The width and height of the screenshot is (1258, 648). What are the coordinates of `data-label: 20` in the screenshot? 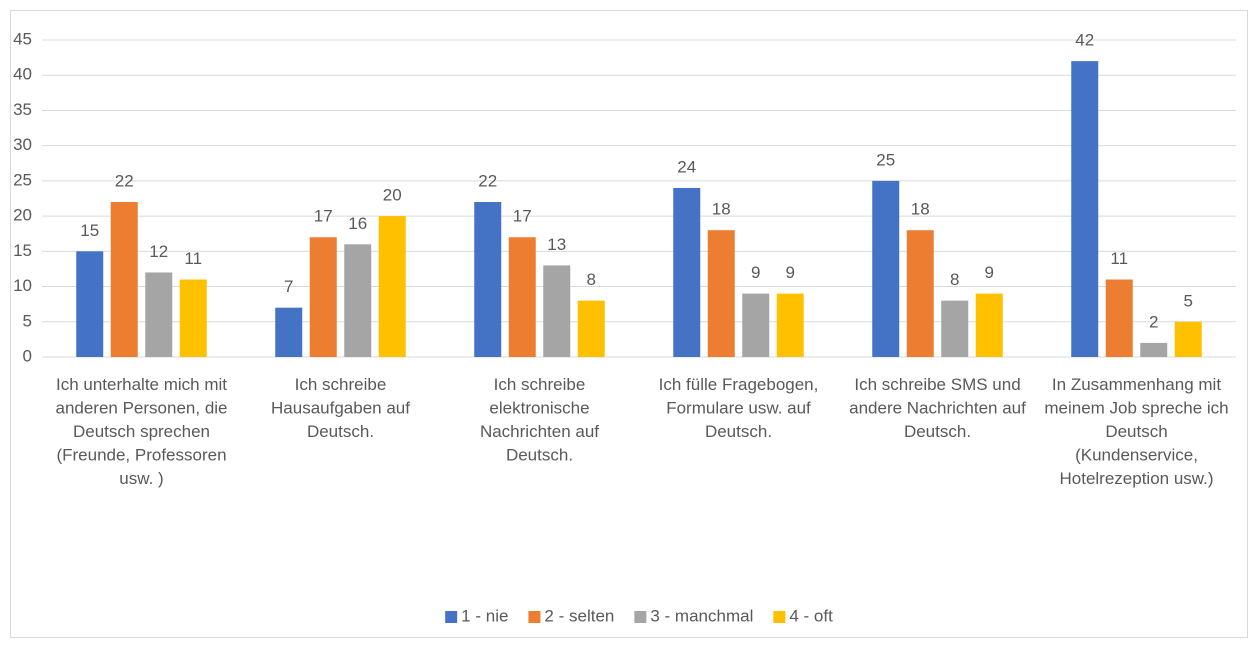 It's located at (392, 195).